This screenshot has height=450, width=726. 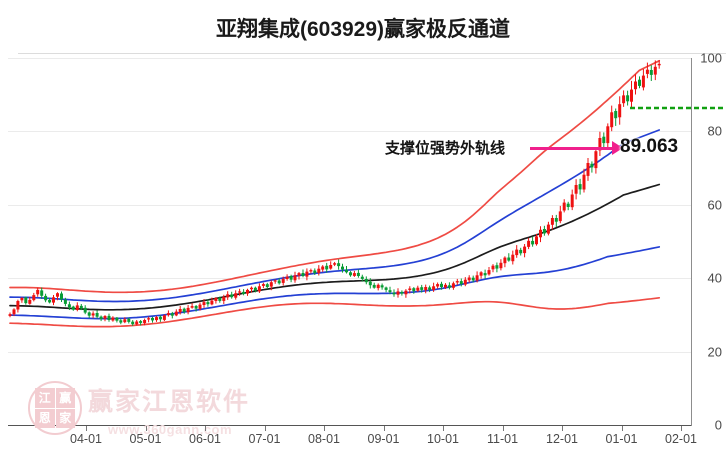 I want to click on annotation-label: 支撑位强势外轨线, so click(x=445, y=148).